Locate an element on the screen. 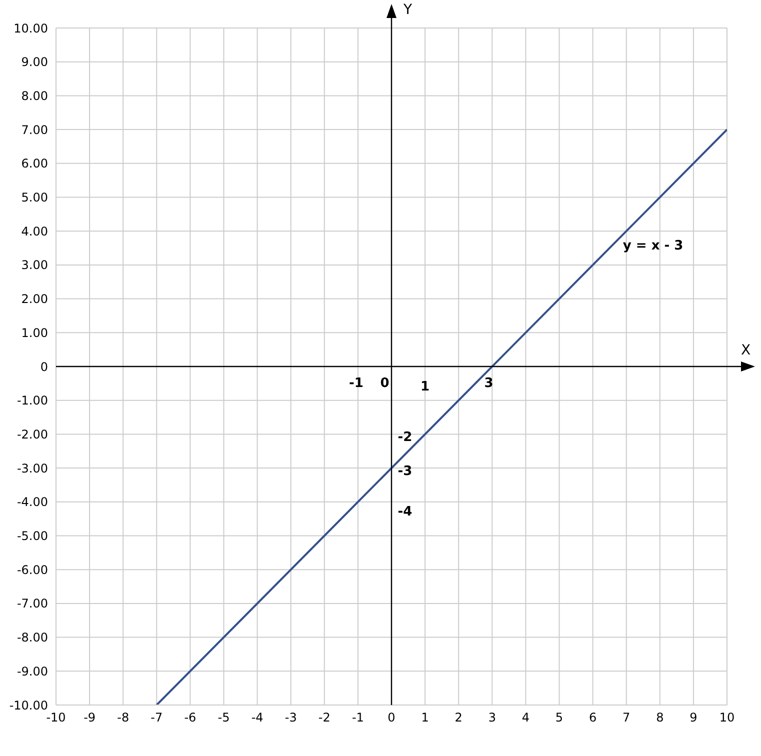 The image size is (761, 756). x-tick-label: 4 is located at coordinates (526, 717).